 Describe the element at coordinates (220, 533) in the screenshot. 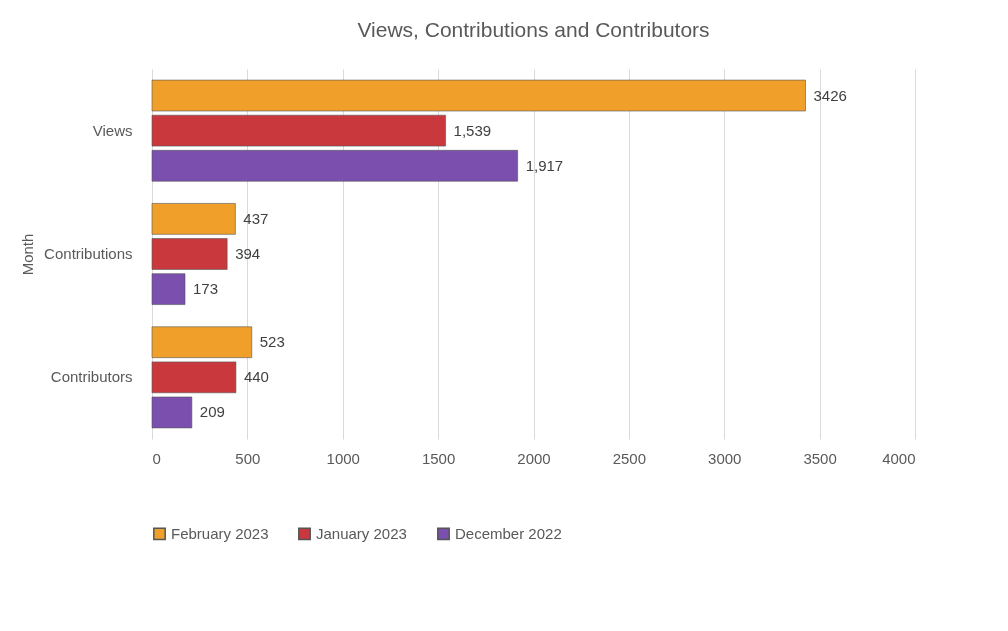

I see `legend-label: February 2023` at that location.